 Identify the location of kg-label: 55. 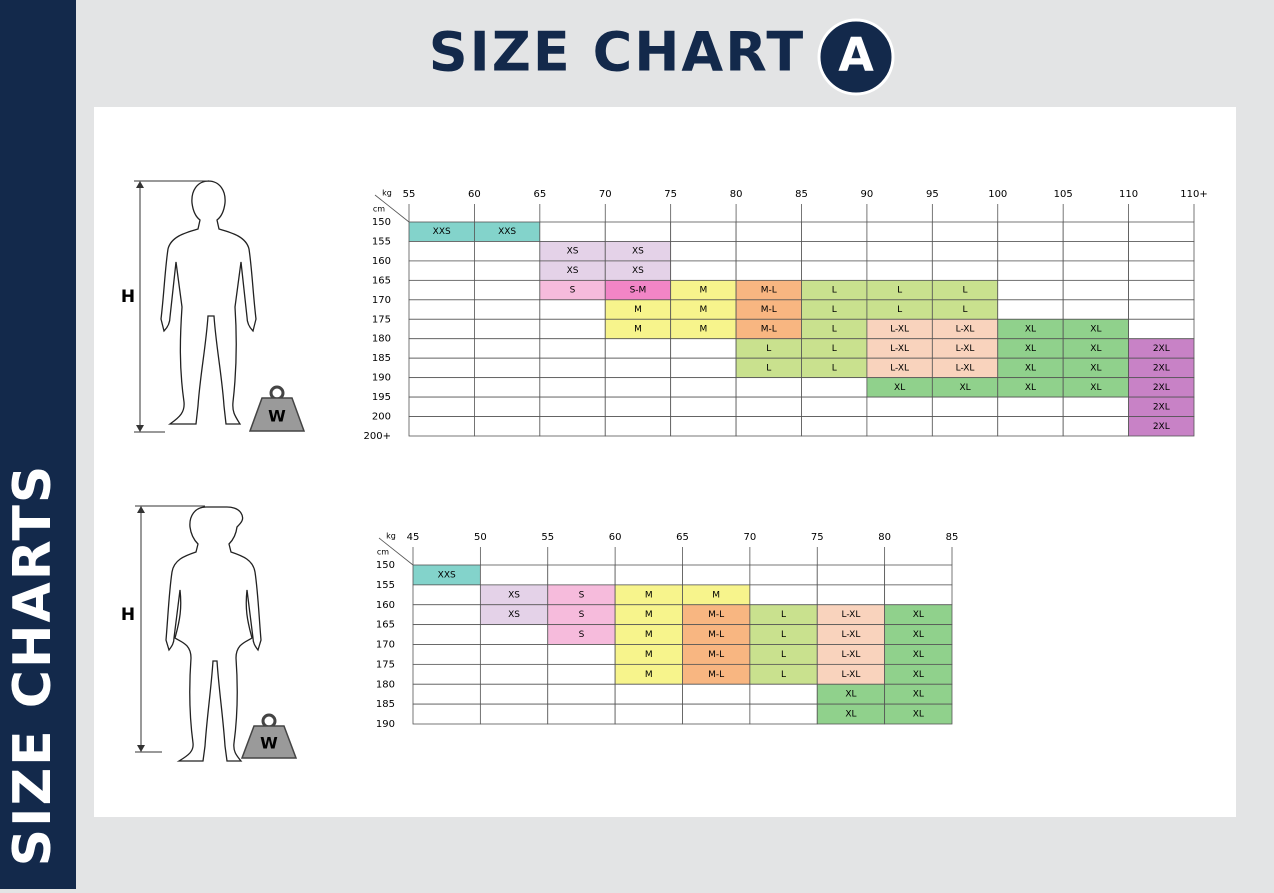
(409, 194).